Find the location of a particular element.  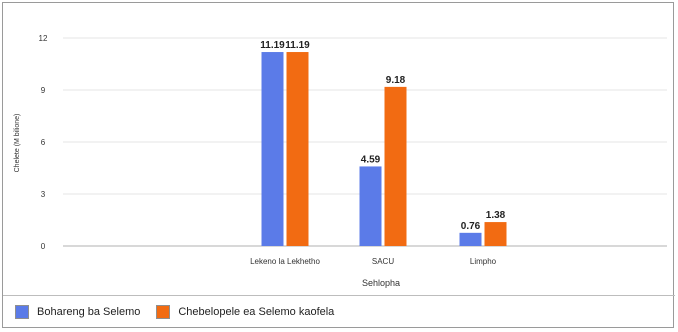

data-label-series-2-2: 9.18 is located at coordinates (396, 80).